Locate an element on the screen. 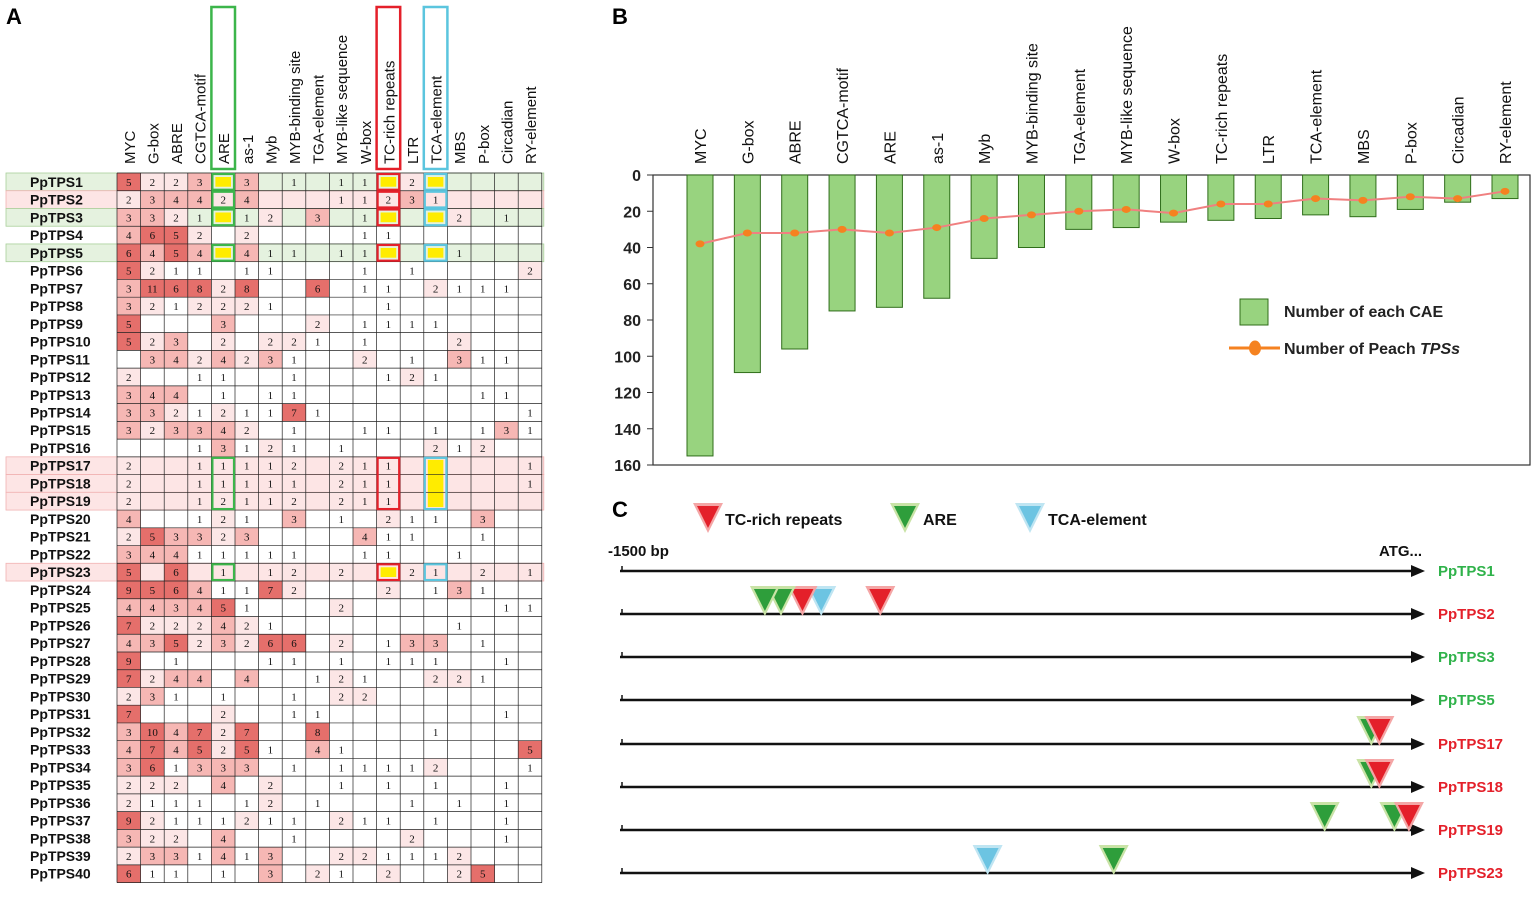  y-tick-label: 160 is located at coordinates (627, 466).